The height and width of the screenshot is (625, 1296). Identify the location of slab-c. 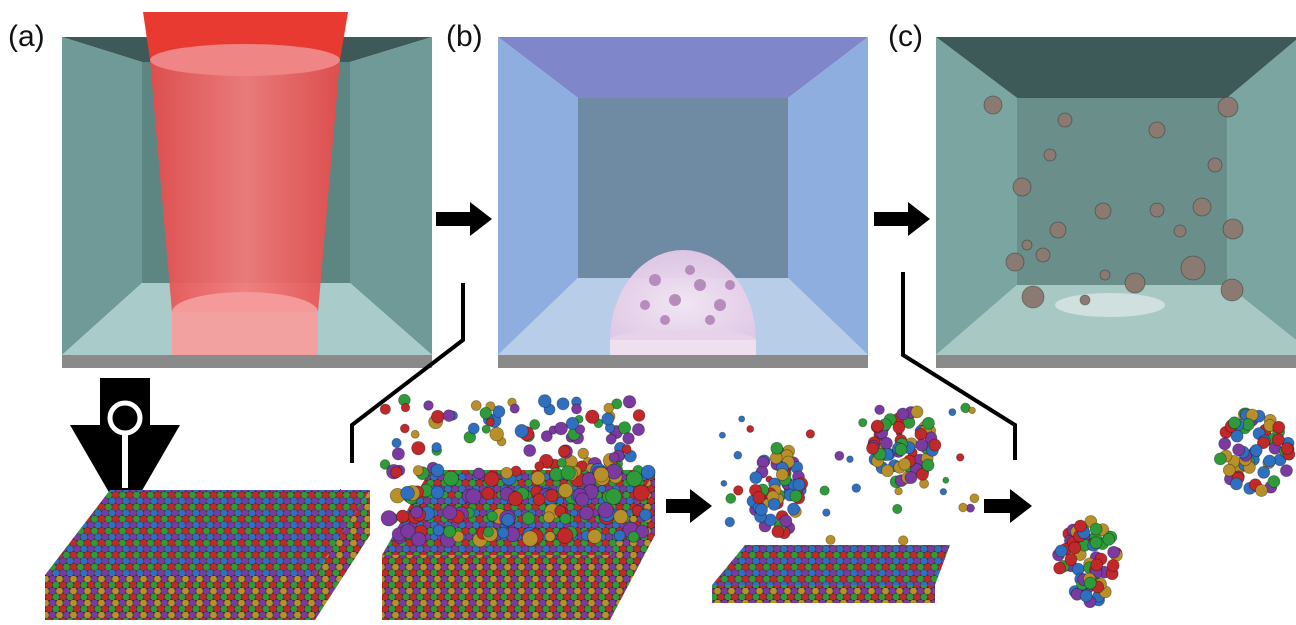
(831, 574).